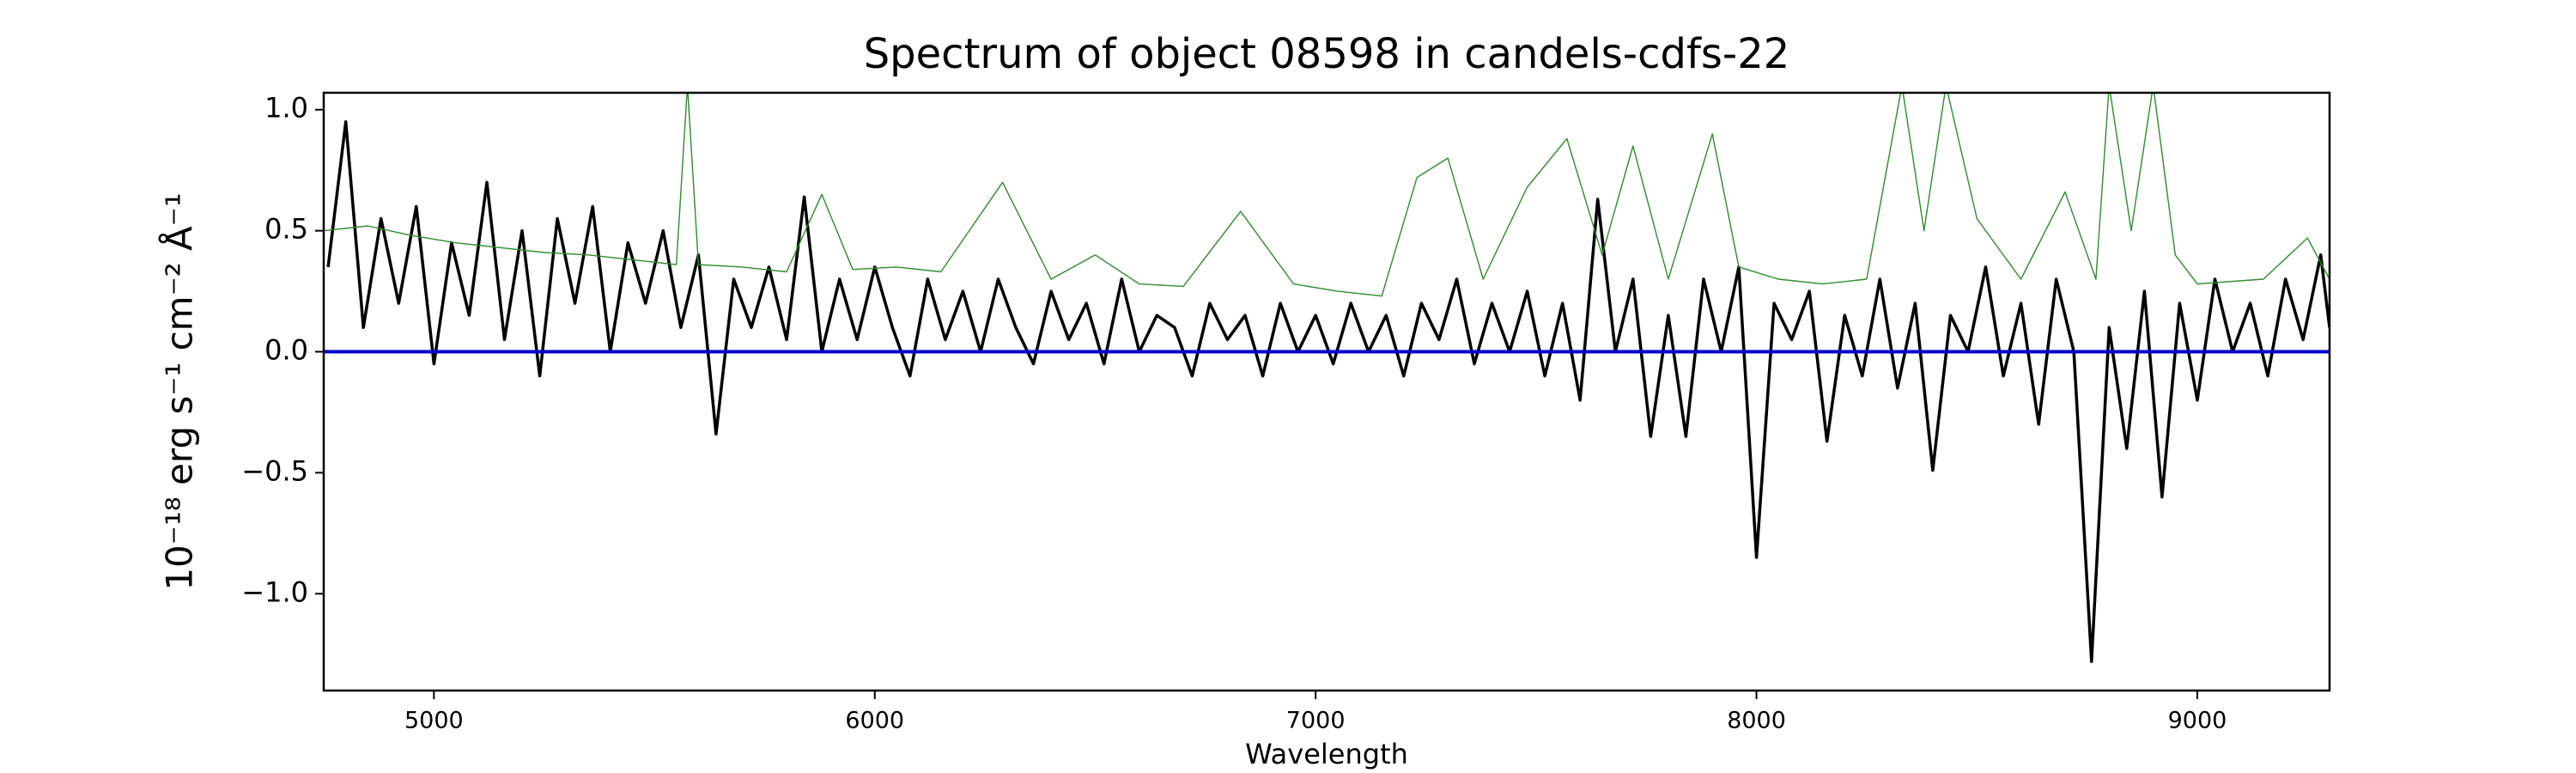 This screenshot has height=773, width=2576. What do you see at coordinates (274, 591) in the screenshot?
I see `y-tick-label: −1.0` at bounding box center [274, 591].